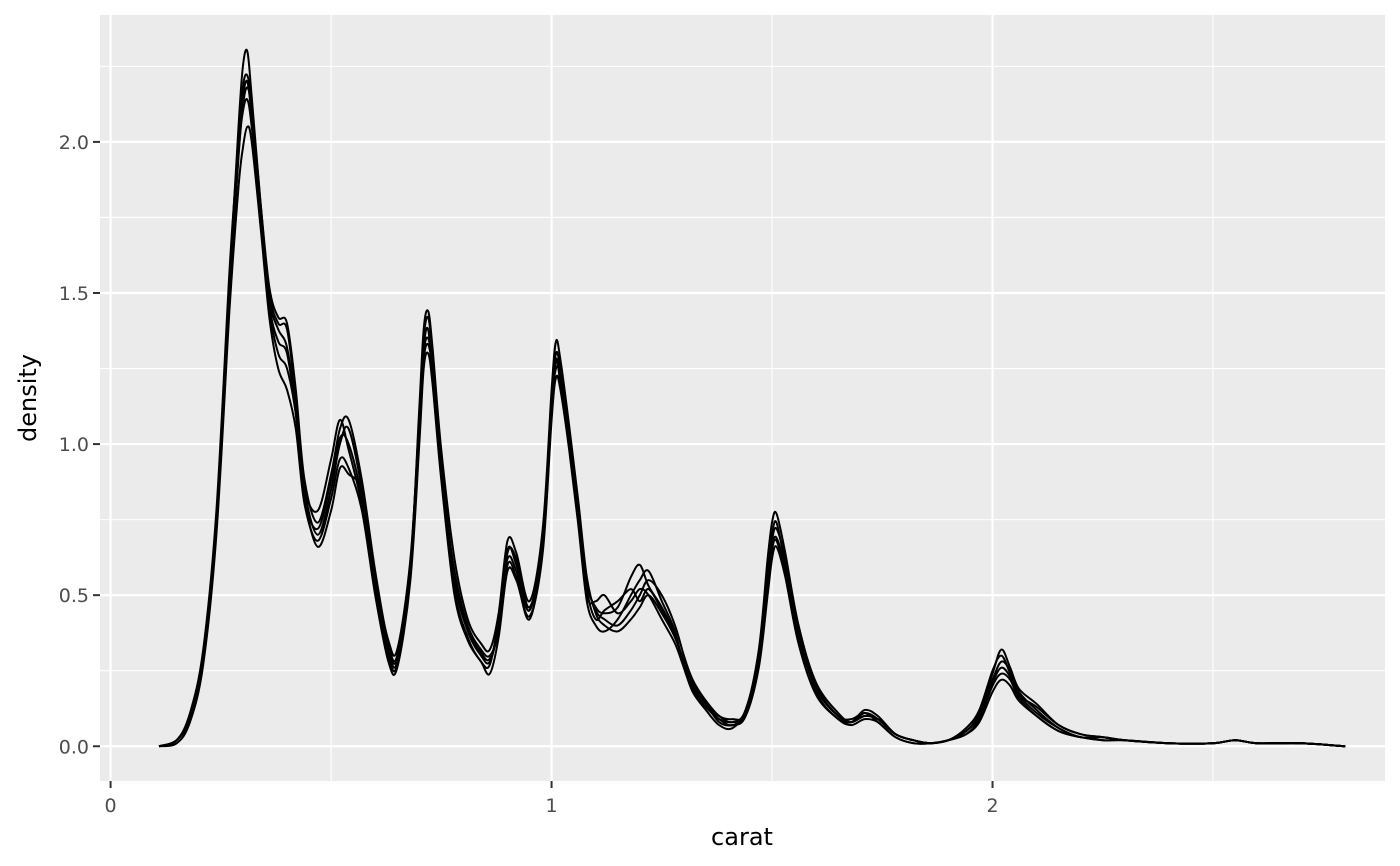  What do you see at coordinates (74, 596) in the screenshot?
I see `y-tick-label: 0.5` at bounding box center [74, 596].